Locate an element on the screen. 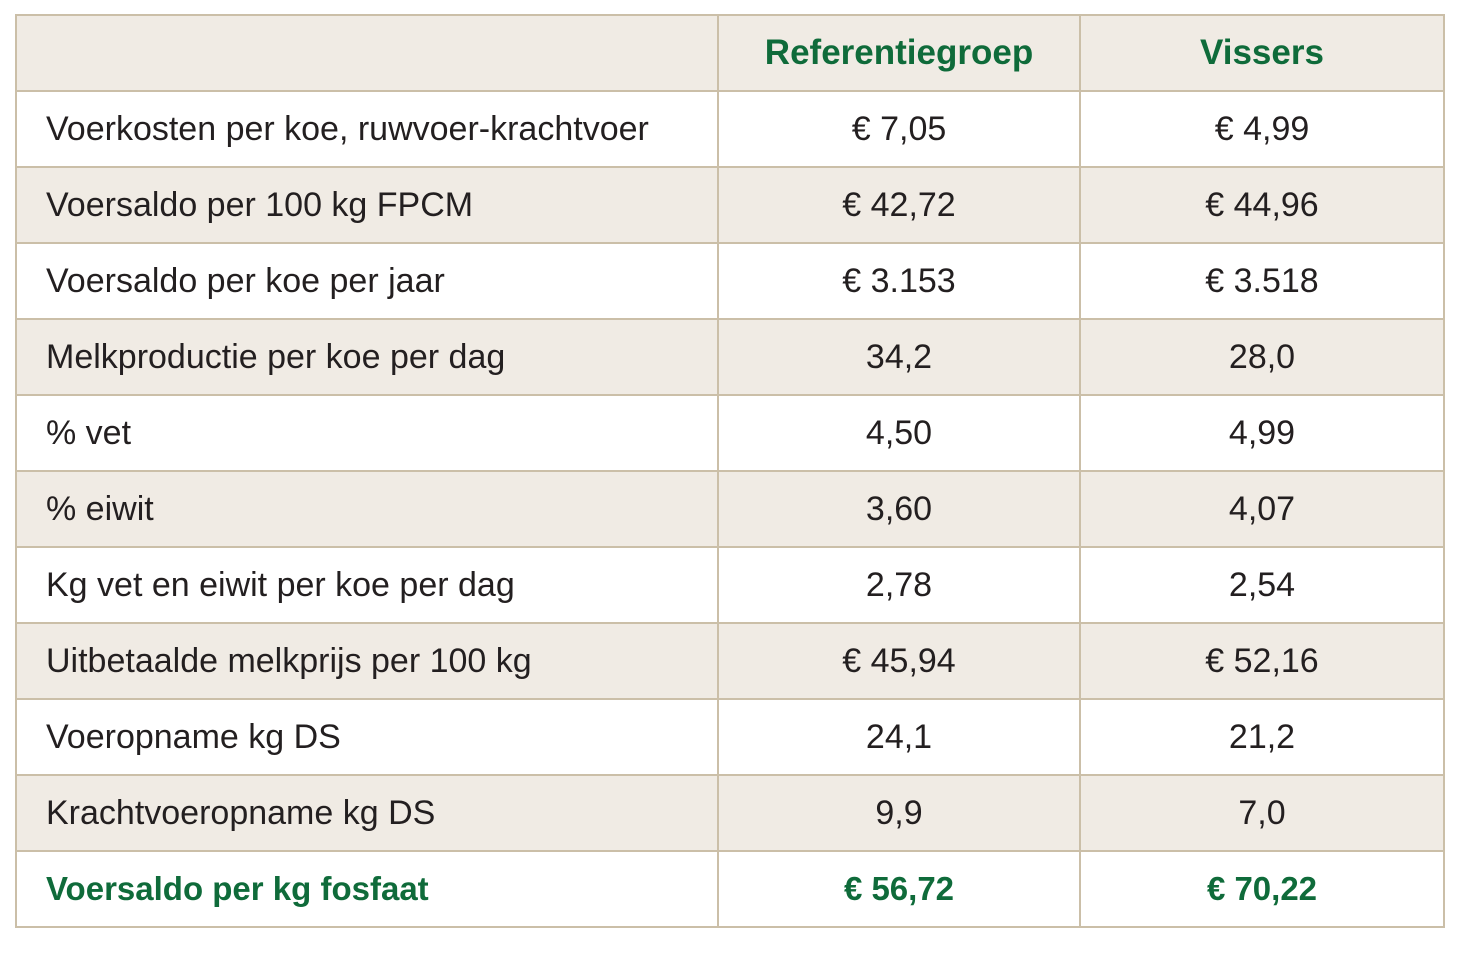  total-row-label: Voersaldo per kg fosfaat is located at coordinates (367, 889).